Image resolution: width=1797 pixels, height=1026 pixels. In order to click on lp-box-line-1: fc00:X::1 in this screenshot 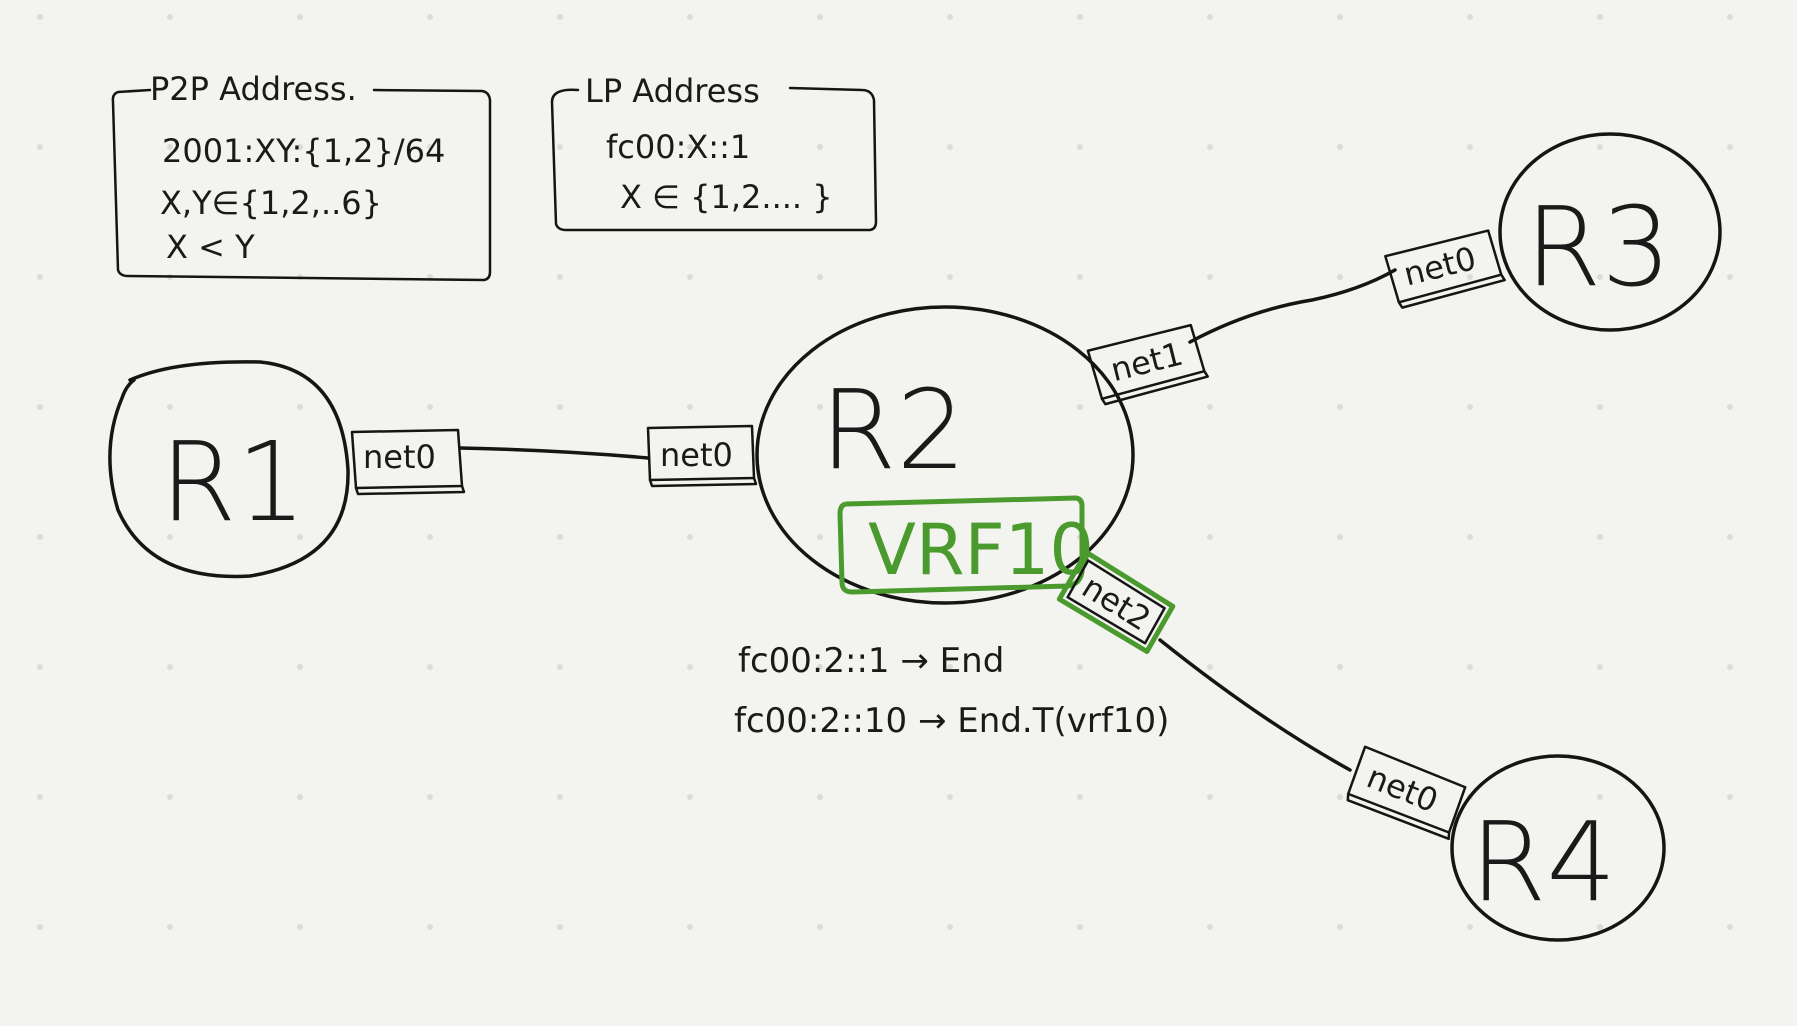, I will do `click(678, 147)`.